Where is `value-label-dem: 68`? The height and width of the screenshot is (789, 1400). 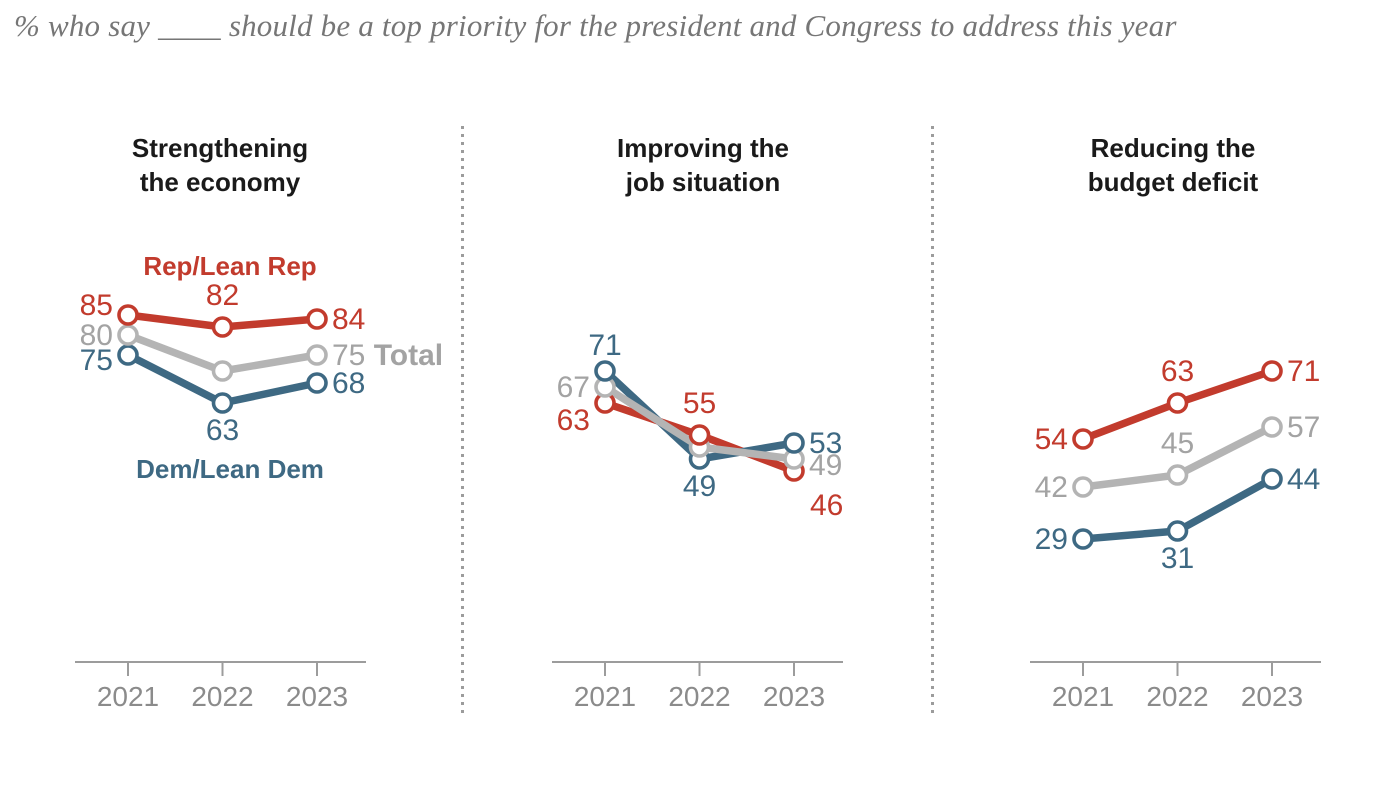
value-label-dem: 68 is located at coordinates (348, 383).